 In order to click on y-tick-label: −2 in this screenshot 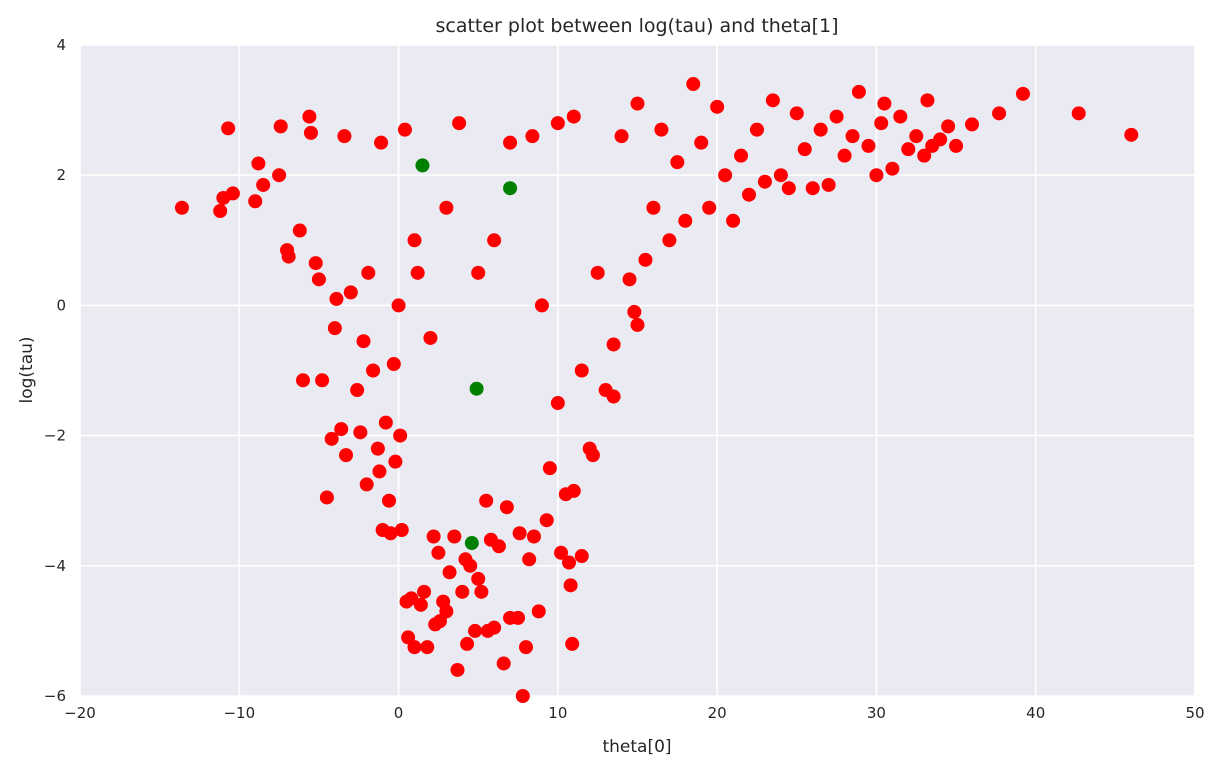, I will do `click(55, 436)`.